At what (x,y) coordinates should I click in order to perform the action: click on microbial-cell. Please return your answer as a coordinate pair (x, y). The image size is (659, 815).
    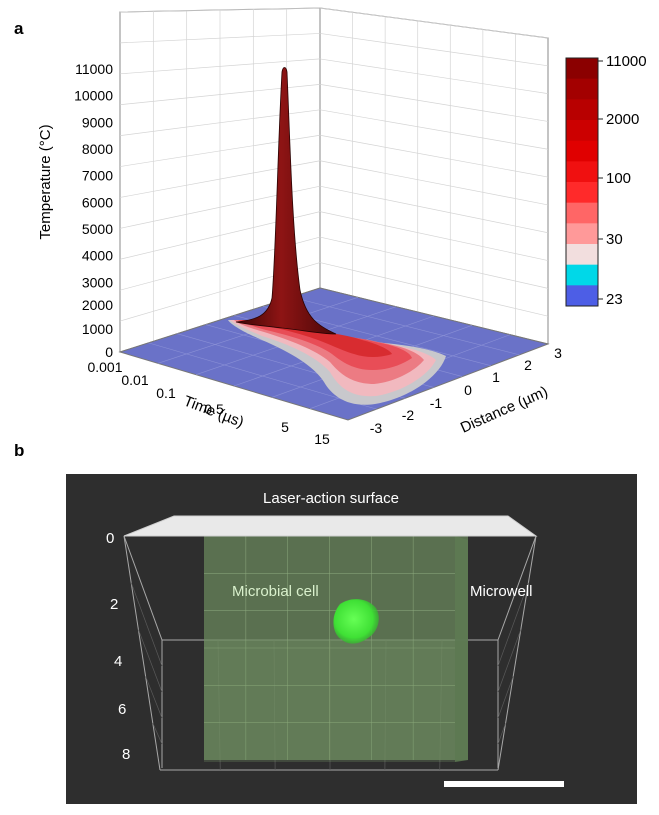
    Looking at the image, I should click on (356, 621).